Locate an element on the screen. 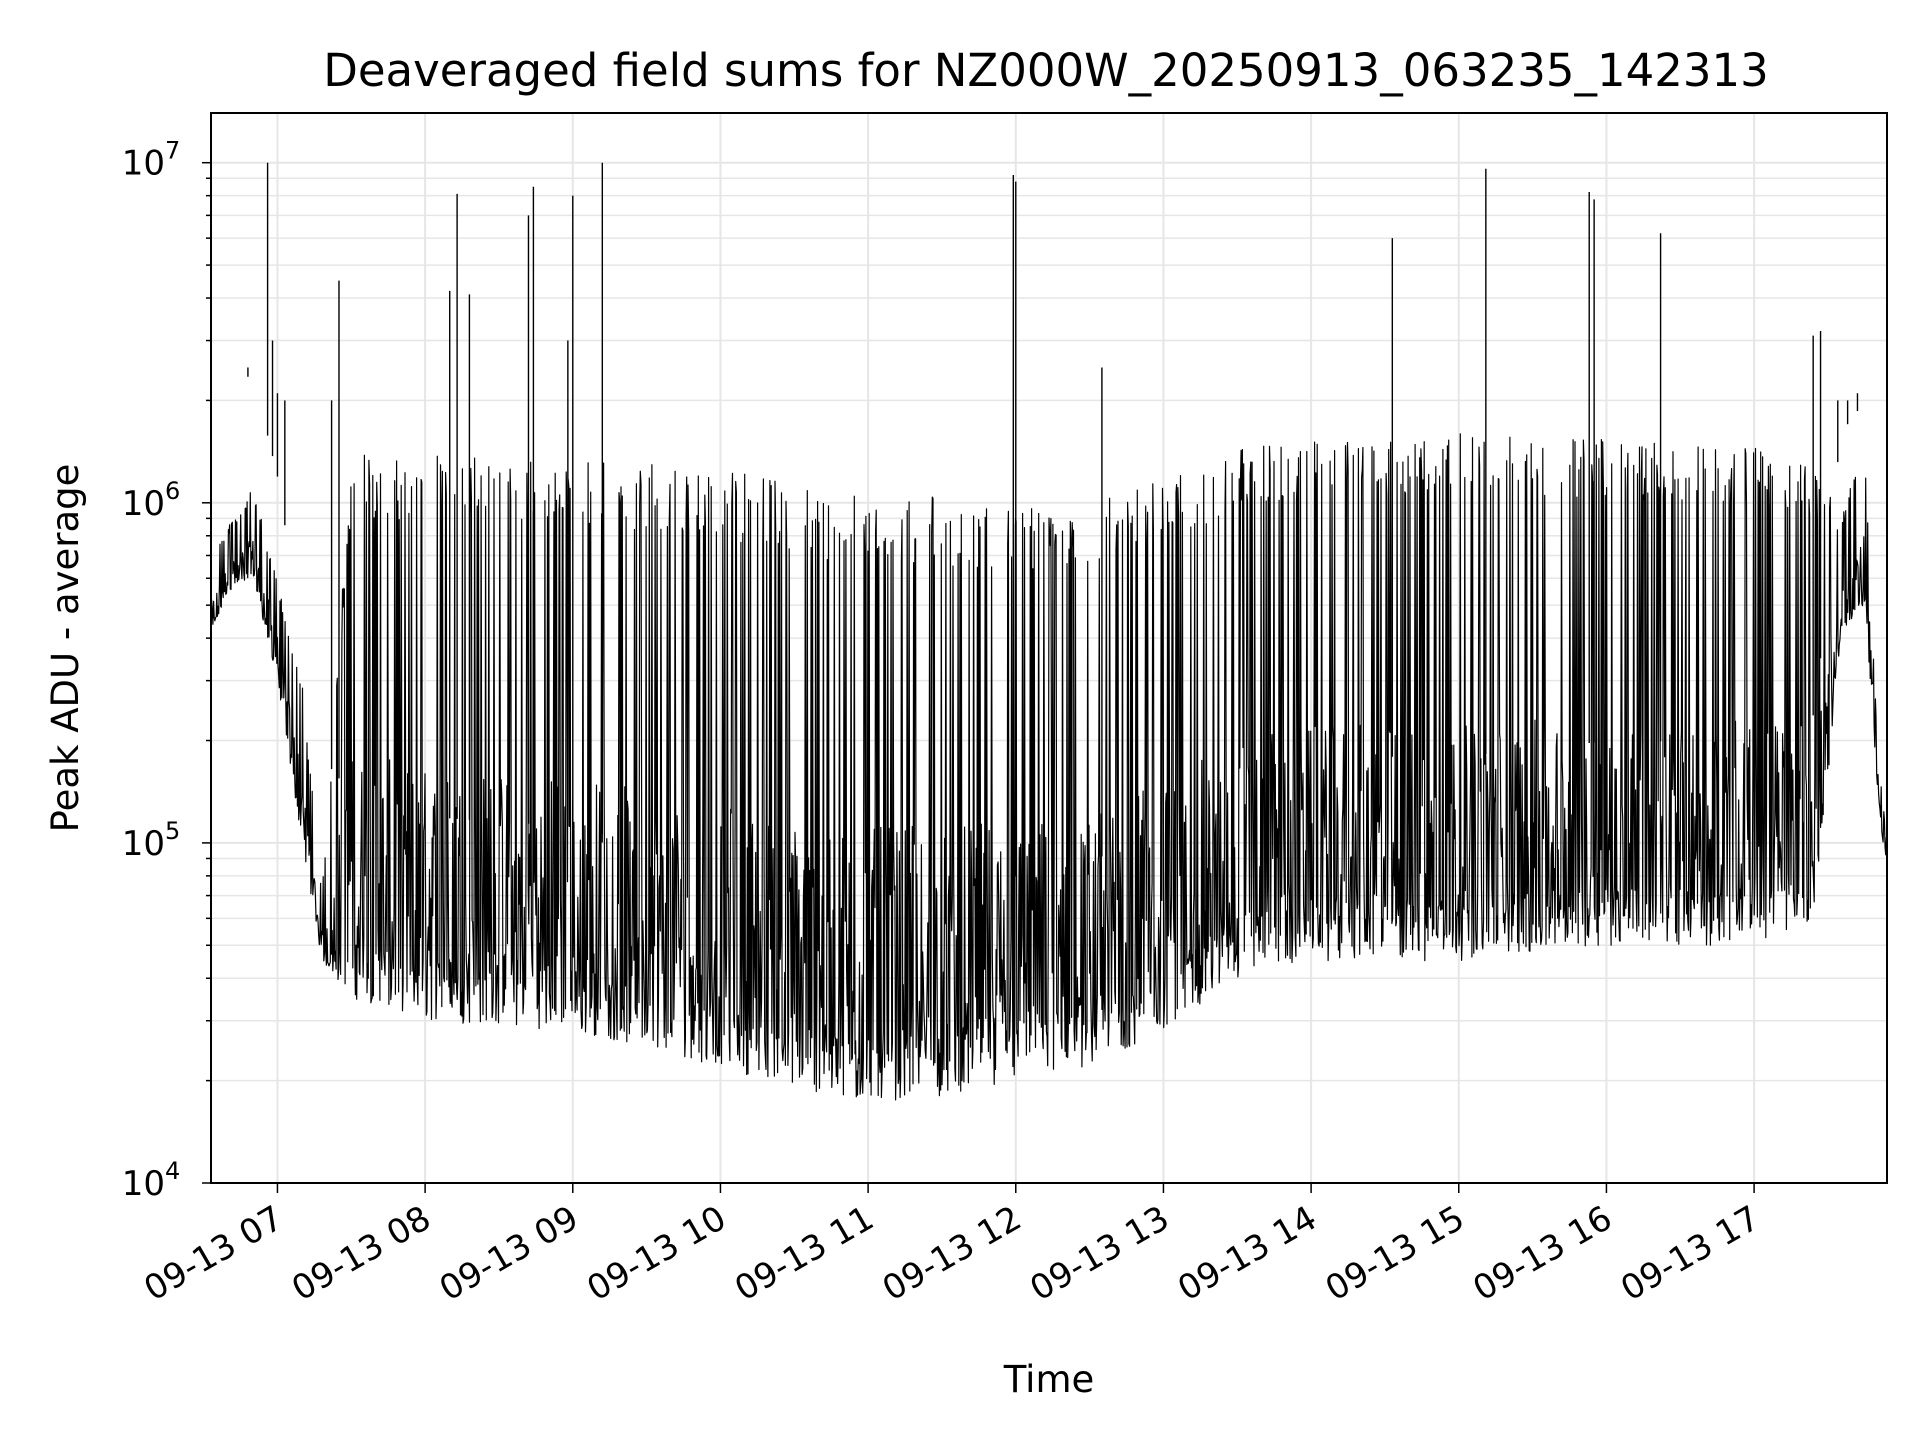 This screenshot has height=1440, width=1920. y-tick-label: 10⁷ is located at coordinates (151, 160).